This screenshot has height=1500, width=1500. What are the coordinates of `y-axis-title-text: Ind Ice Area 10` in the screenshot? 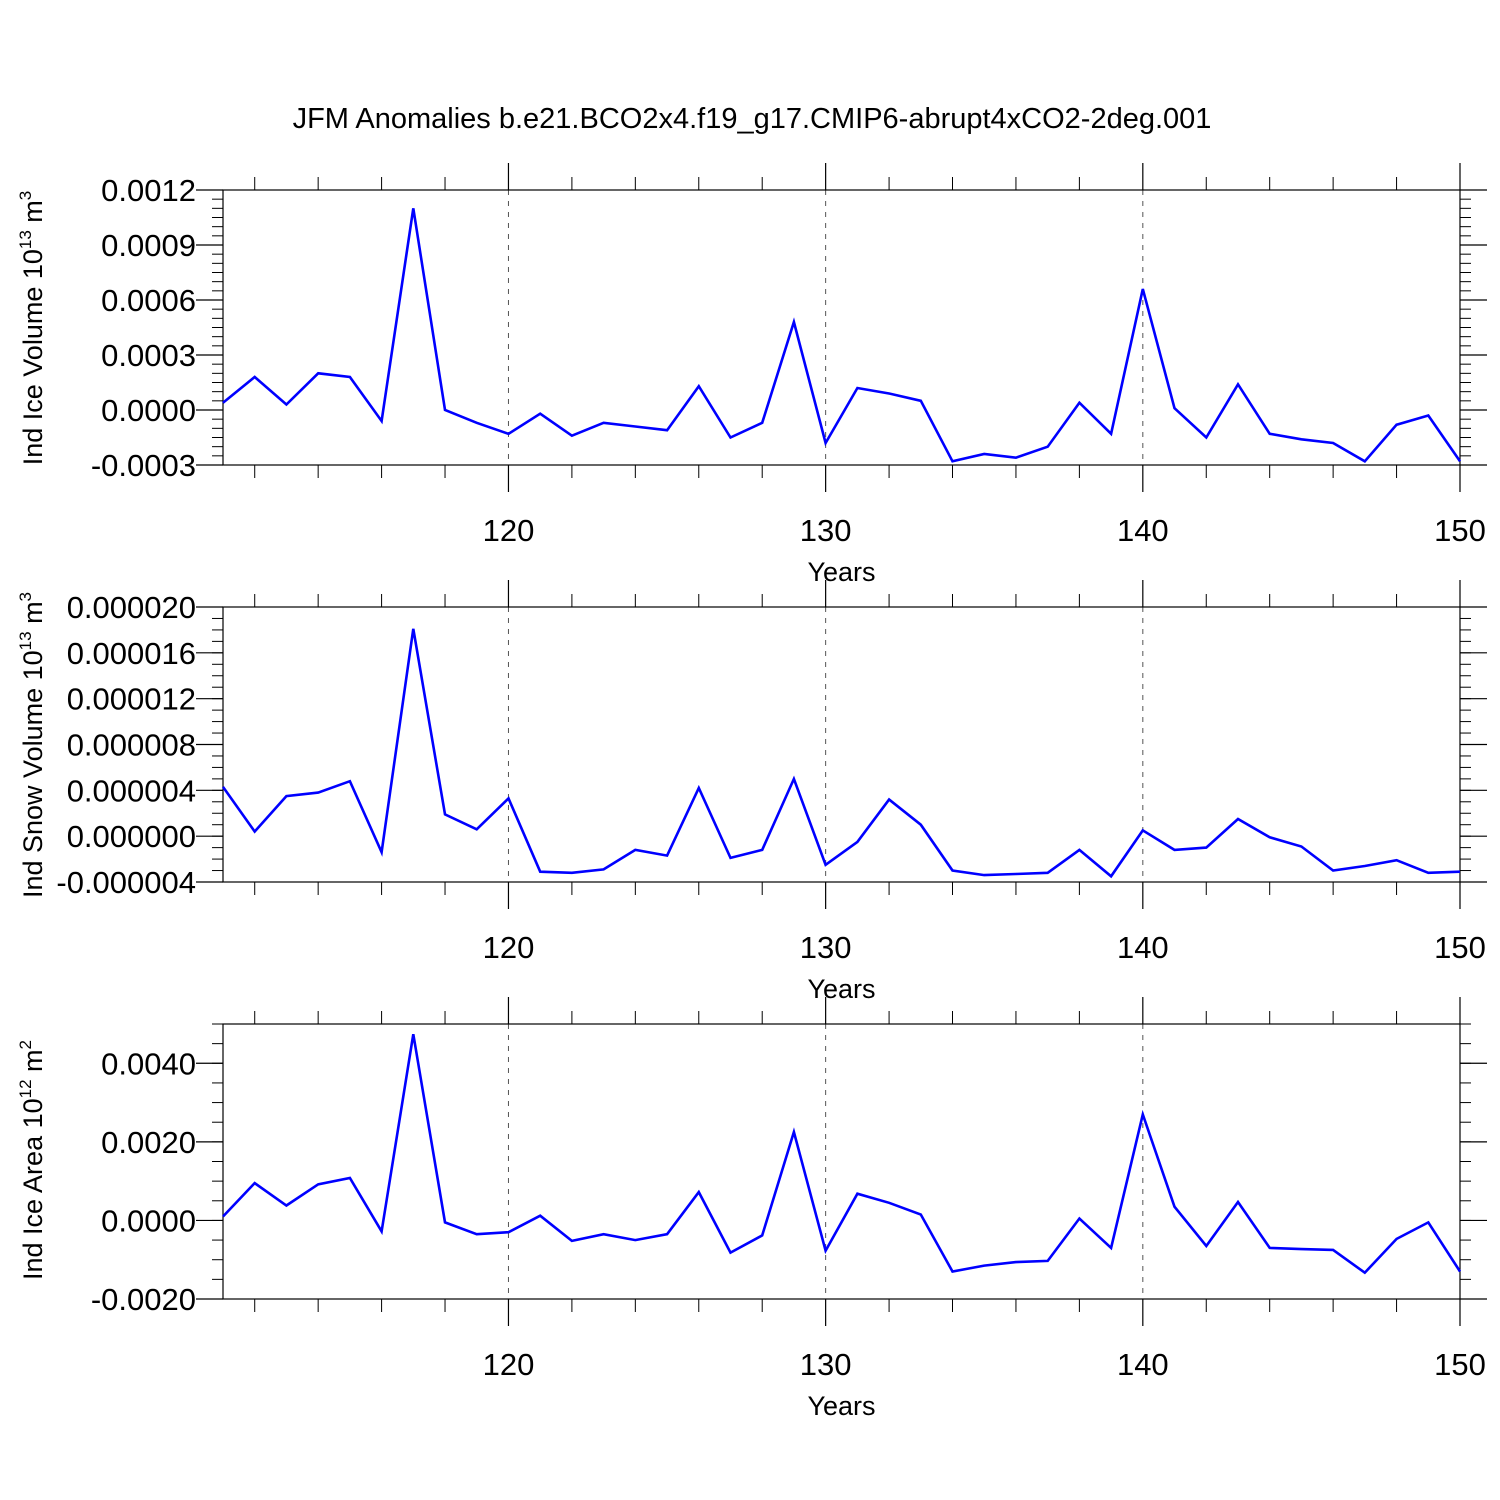 It's located at (33, 1189).